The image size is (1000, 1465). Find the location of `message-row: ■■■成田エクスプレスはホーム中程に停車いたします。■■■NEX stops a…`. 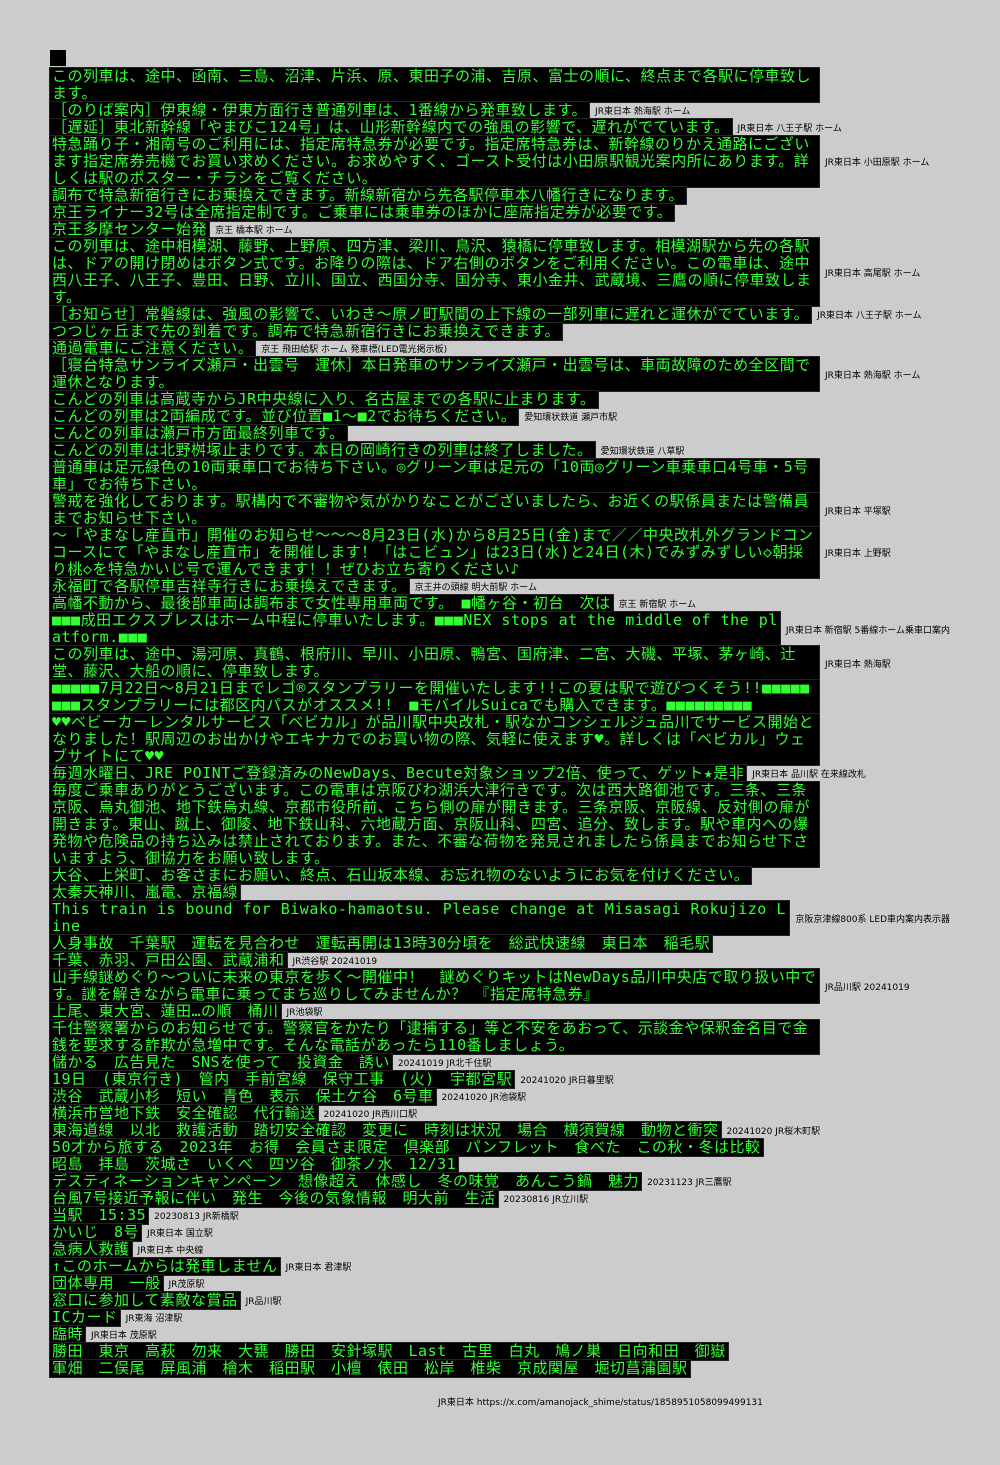

message-row: ■■■成田エクスプレスはホーム中程に停車いたします。■■■NEX stops a… is located at coordinates (499, 629).